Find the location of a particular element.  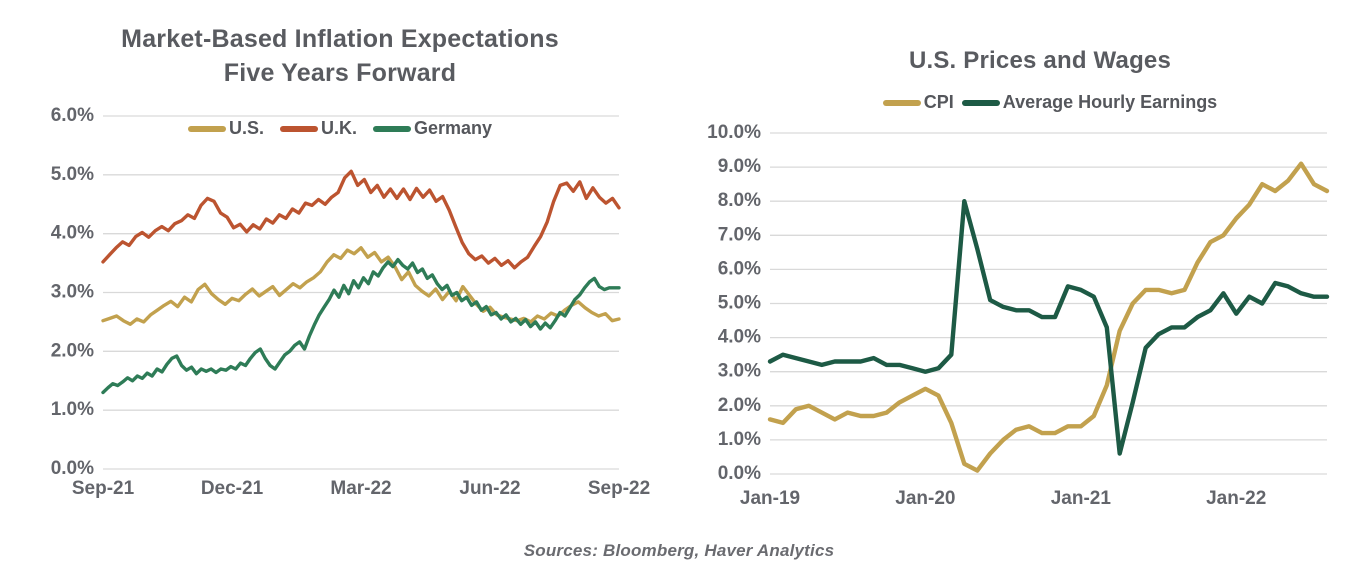

legend-item-ahe: Average Hourly Earnings is located at coordinates (1089, 102).